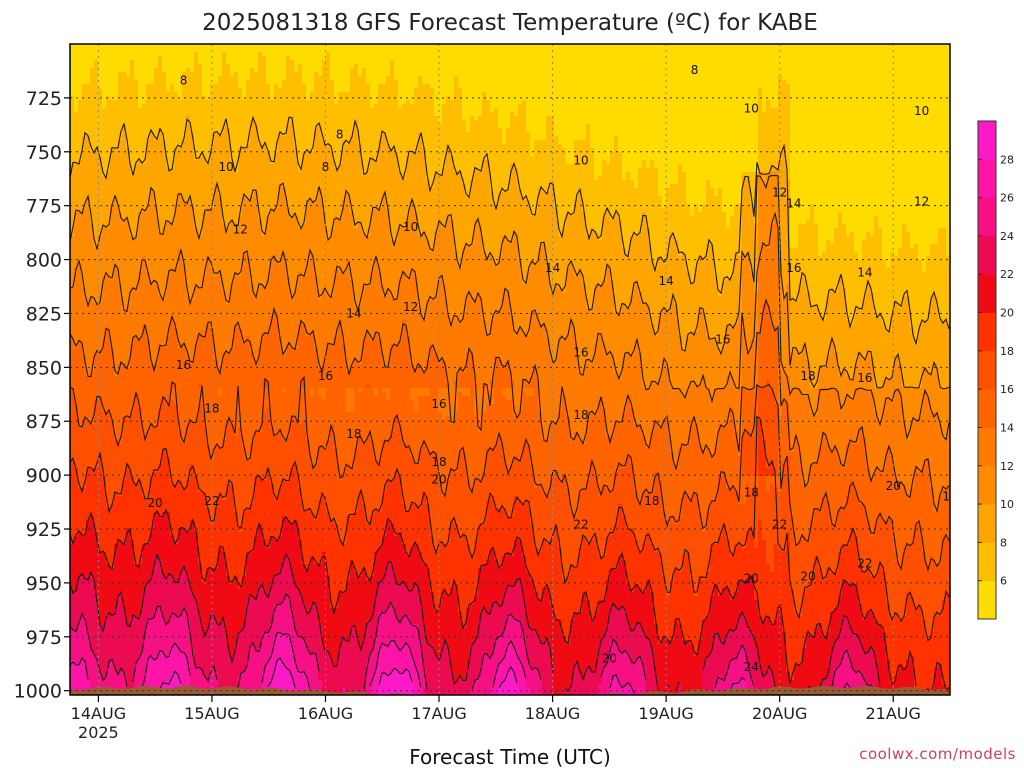  Describe the element at coordinates (1007, 504) in the screenshot. I see `colorbar-label: 10` at that location.